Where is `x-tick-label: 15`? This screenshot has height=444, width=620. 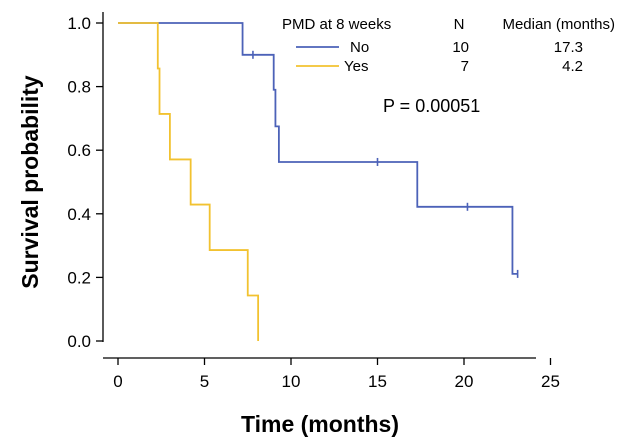 x-tick-label: 15 is located at coordinates (377, 381).